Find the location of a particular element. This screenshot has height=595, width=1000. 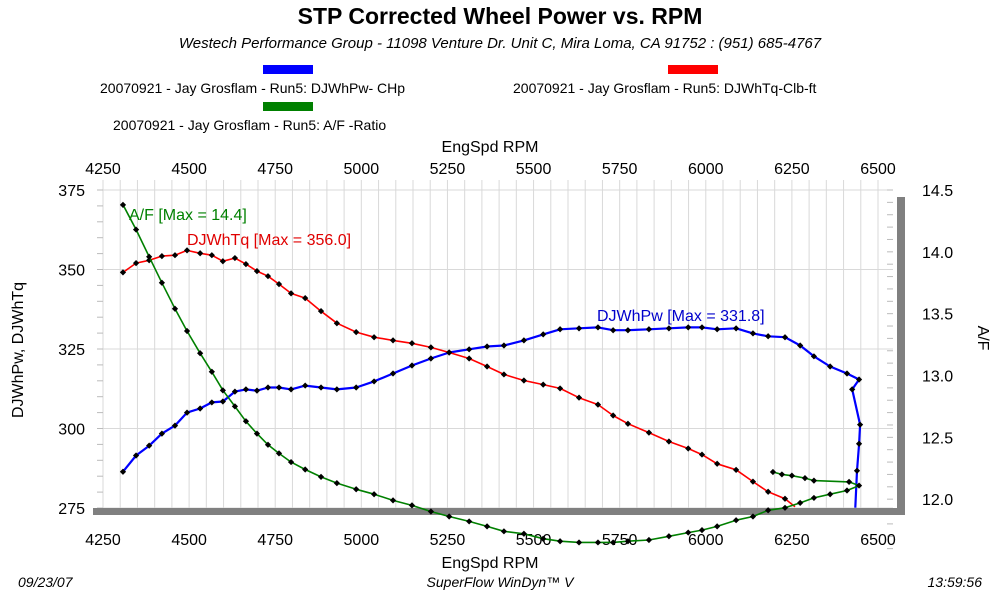

x-tick-label-top: 6250 is located at coordinates (792, 169).